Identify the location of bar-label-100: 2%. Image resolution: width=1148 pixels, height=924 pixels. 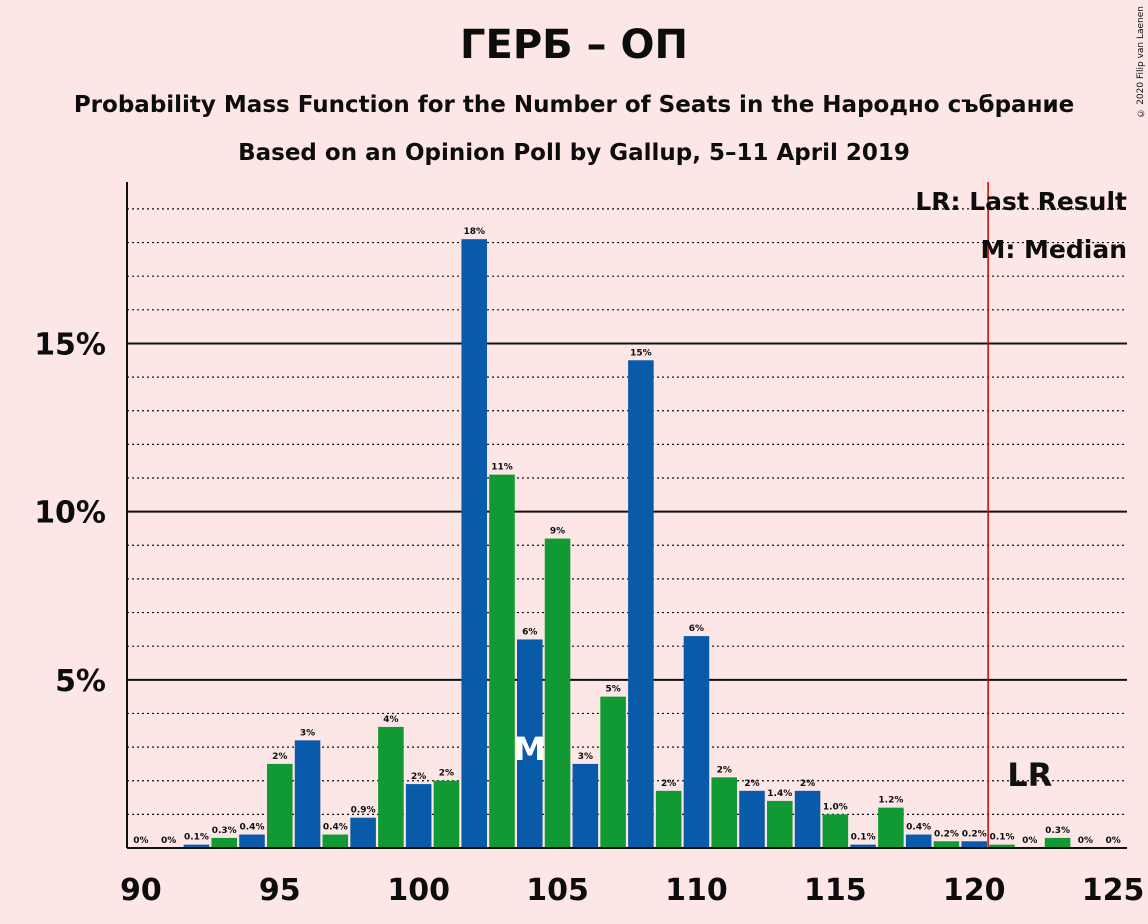
(418, 777).